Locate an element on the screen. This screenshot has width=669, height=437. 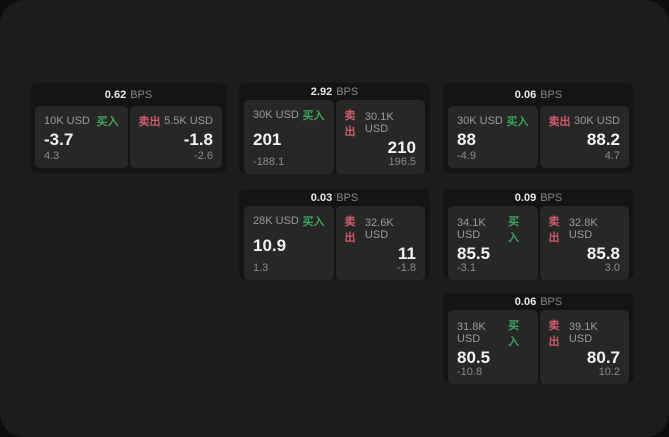
buy-quote-panel: 30K USD 买入 201 -188.1 is located at coordinates (289, 137).